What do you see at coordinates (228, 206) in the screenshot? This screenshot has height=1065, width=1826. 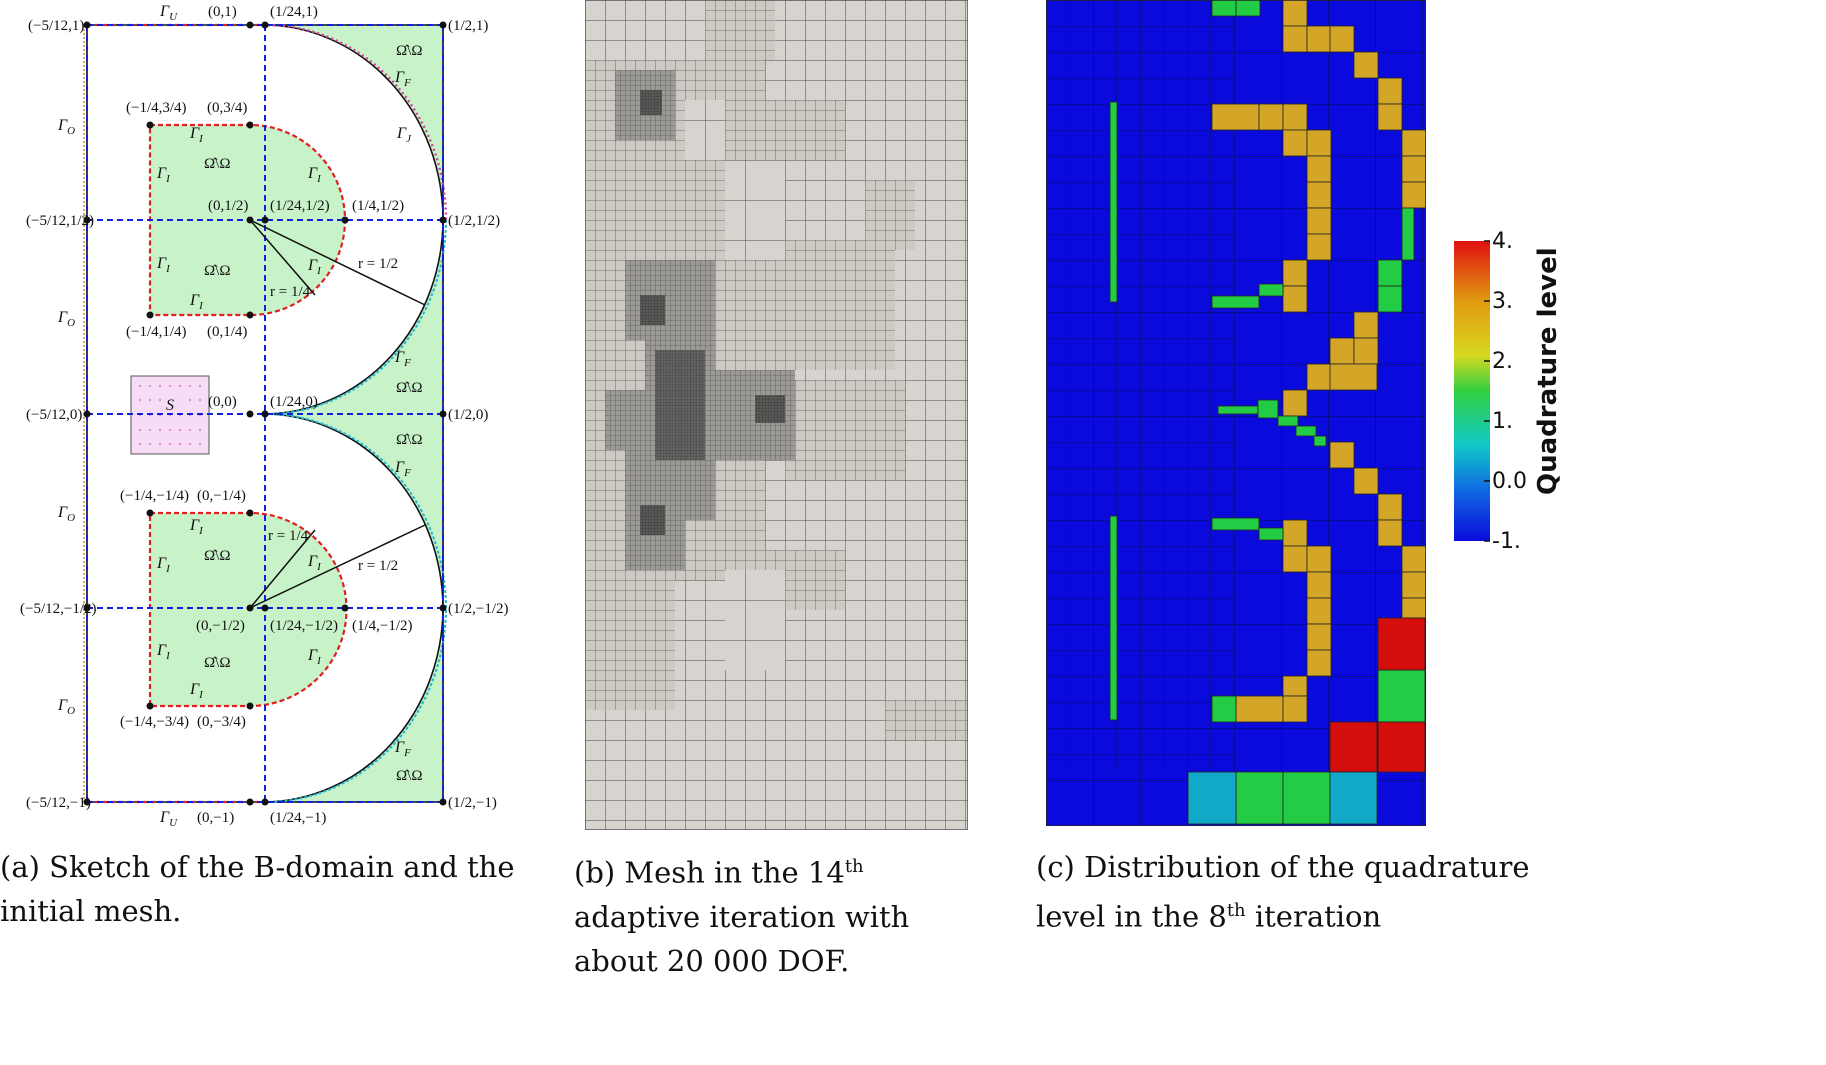 I see `label-m0: (0,1/2)` at bounding box center [228, 206].